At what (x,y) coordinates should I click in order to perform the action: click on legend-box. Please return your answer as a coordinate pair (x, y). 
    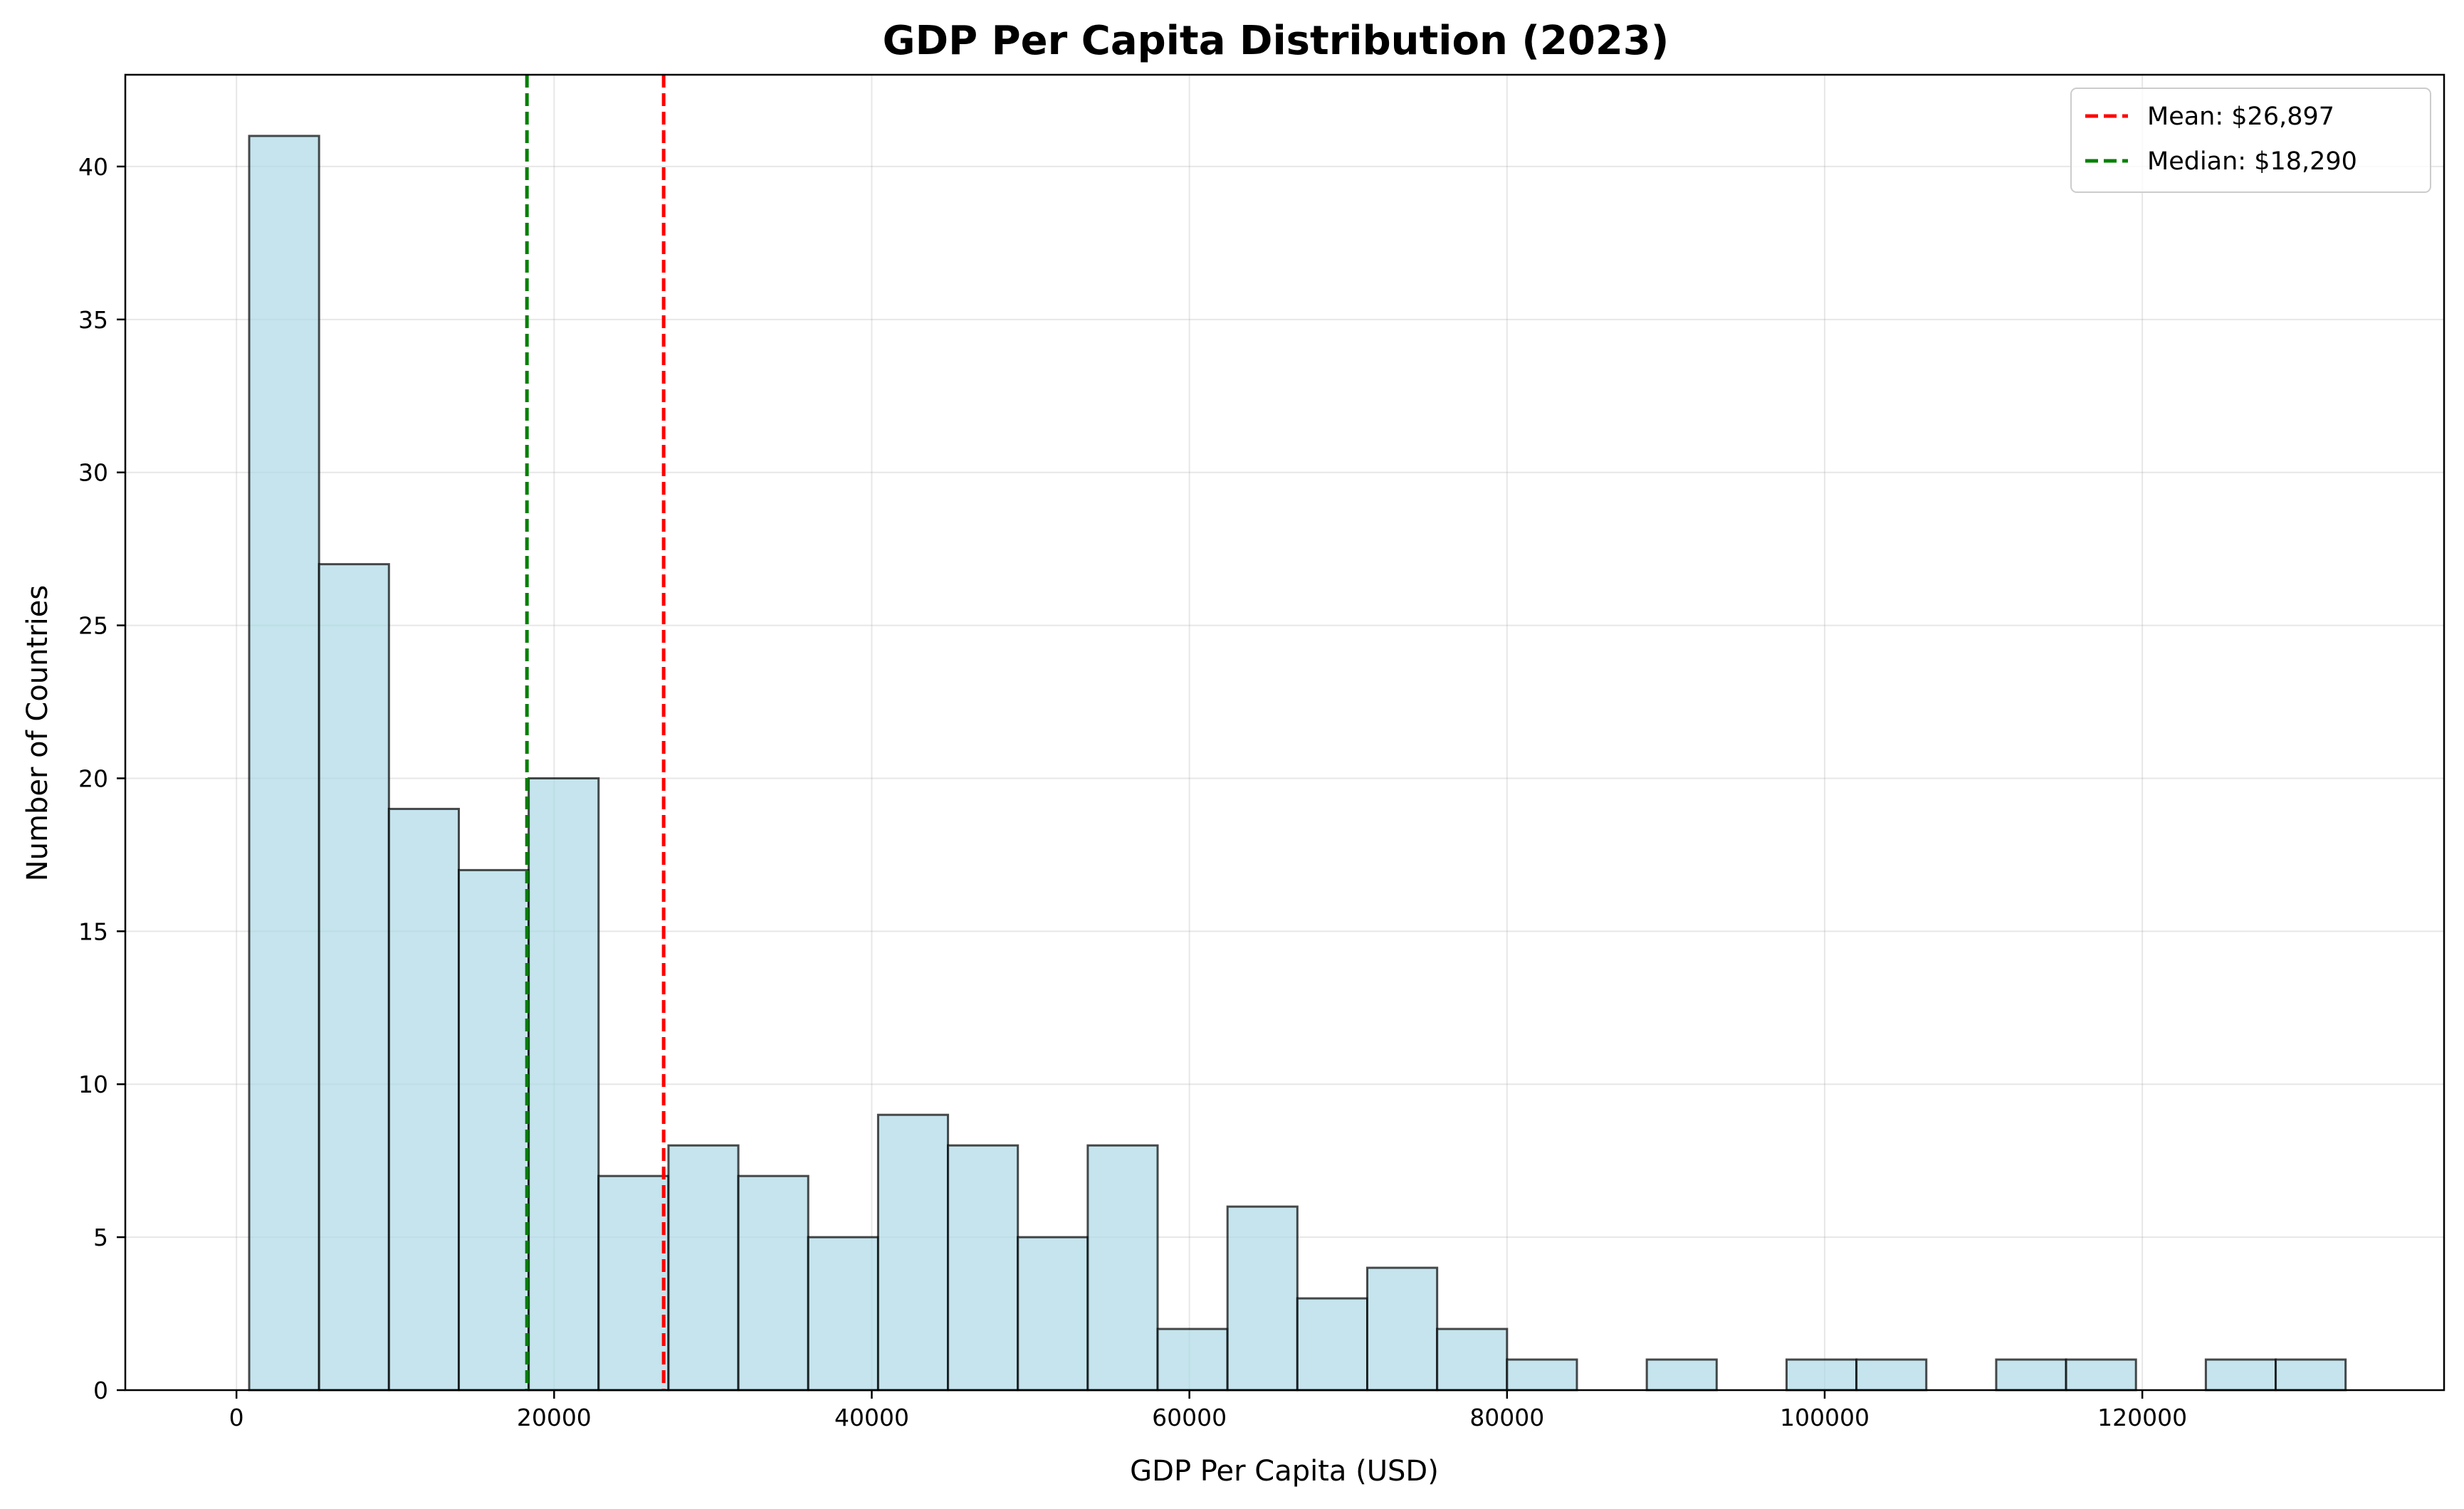
    Looking at the image, I should click on (2250, 140).